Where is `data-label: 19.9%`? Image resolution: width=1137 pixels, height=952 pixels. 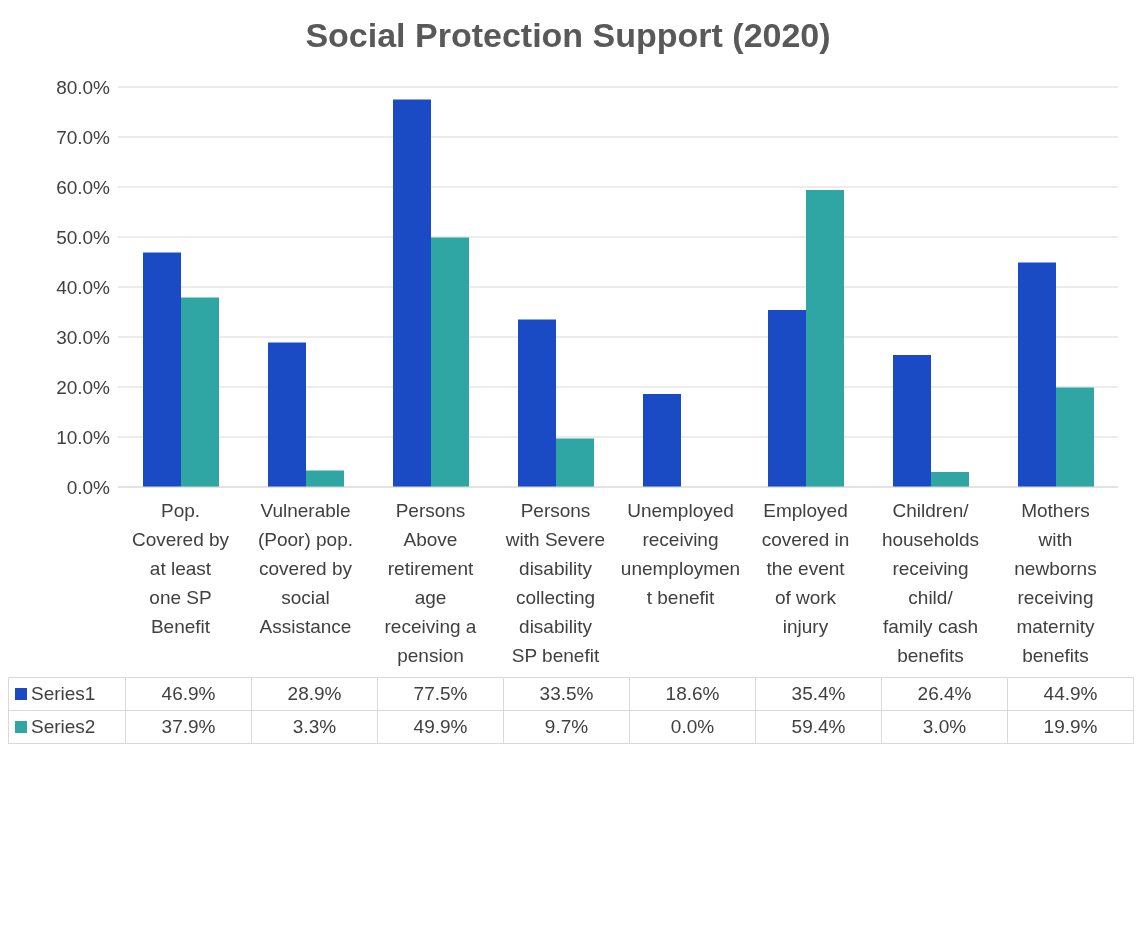 data-label: 19.9% is located at coordinates (1070, 727).